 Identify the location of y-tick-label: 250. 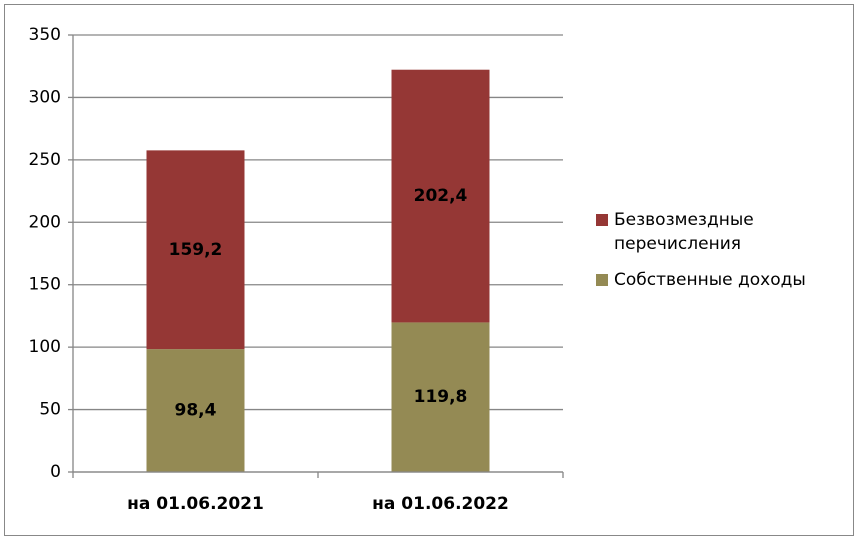
(45, 160).